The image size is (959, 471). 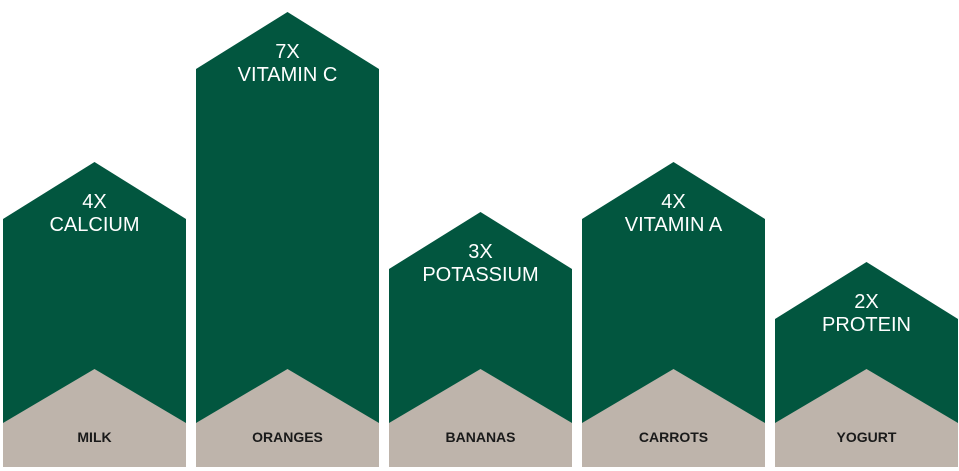 I want to click on value-label-nutrient: VITAMIN A, so click(x=674, y=225).